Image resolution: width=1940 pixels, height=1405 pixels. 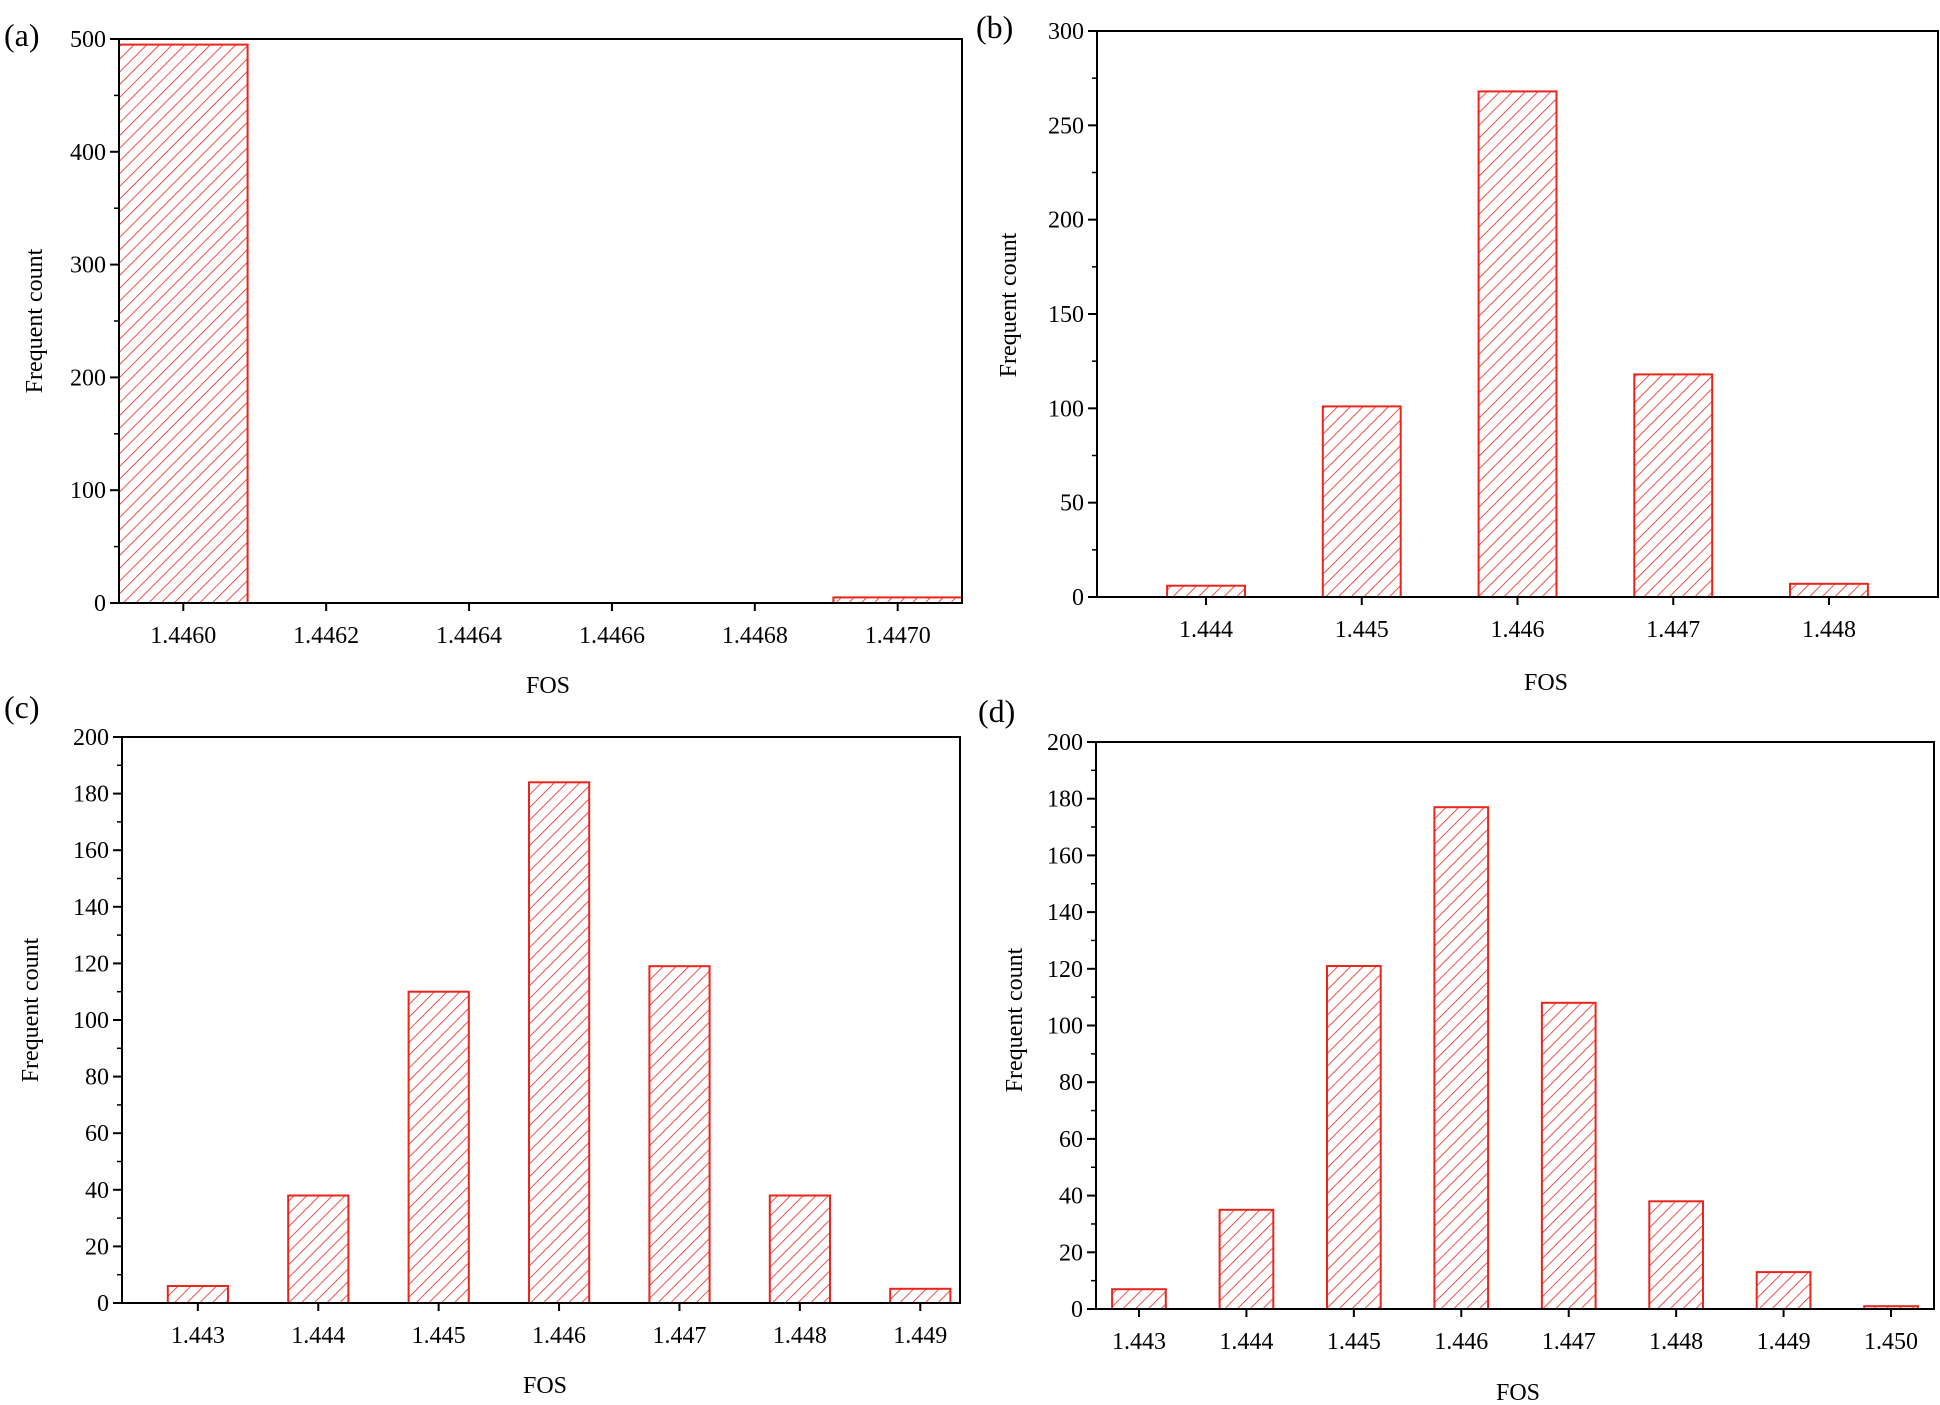 What do you see at coordinates (88, 40) in the screenshot?
I see `y-tick-label: 500` at bounding box center [88, 40].